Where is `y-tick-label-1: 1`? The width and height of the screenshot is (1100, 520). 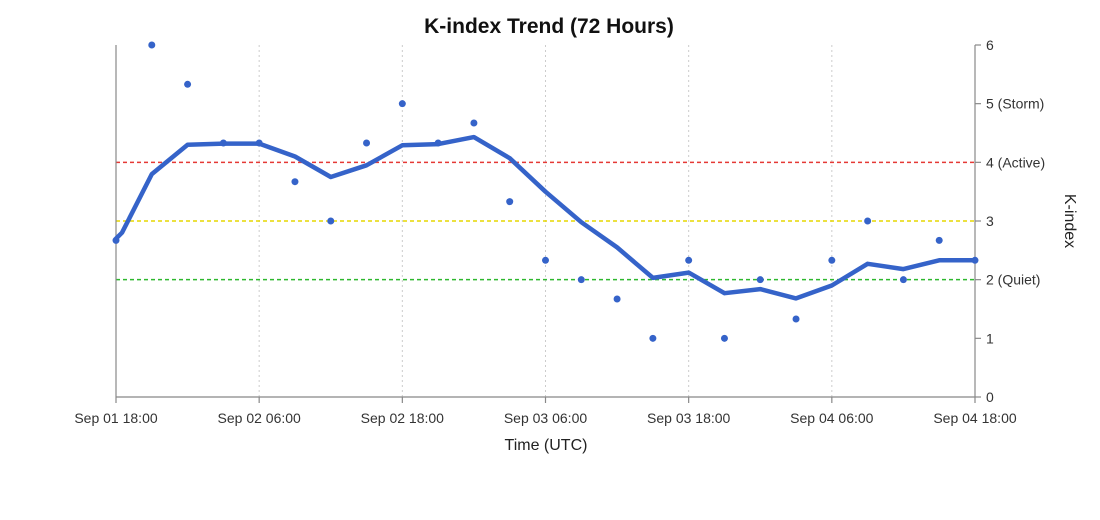
y-tick-label-1: 1 is located at coordinates (990, 338).